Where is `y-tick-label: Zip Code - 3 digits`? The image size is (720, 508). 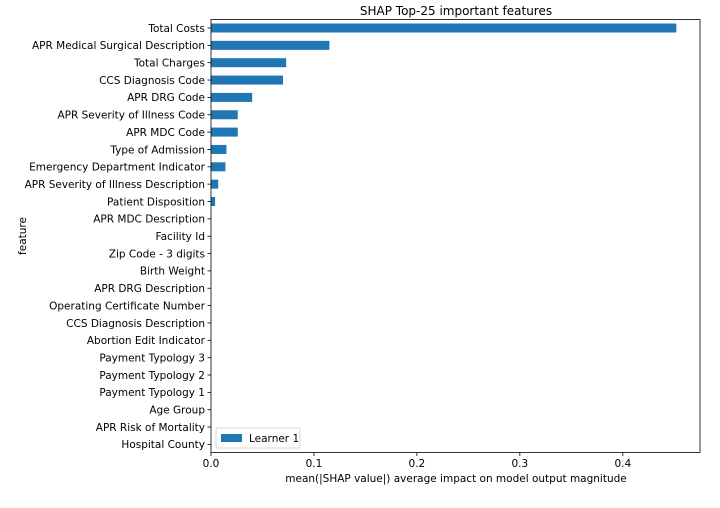 y-tick-label: Zip Code - 3 digits is located at coordinates (157, 254).